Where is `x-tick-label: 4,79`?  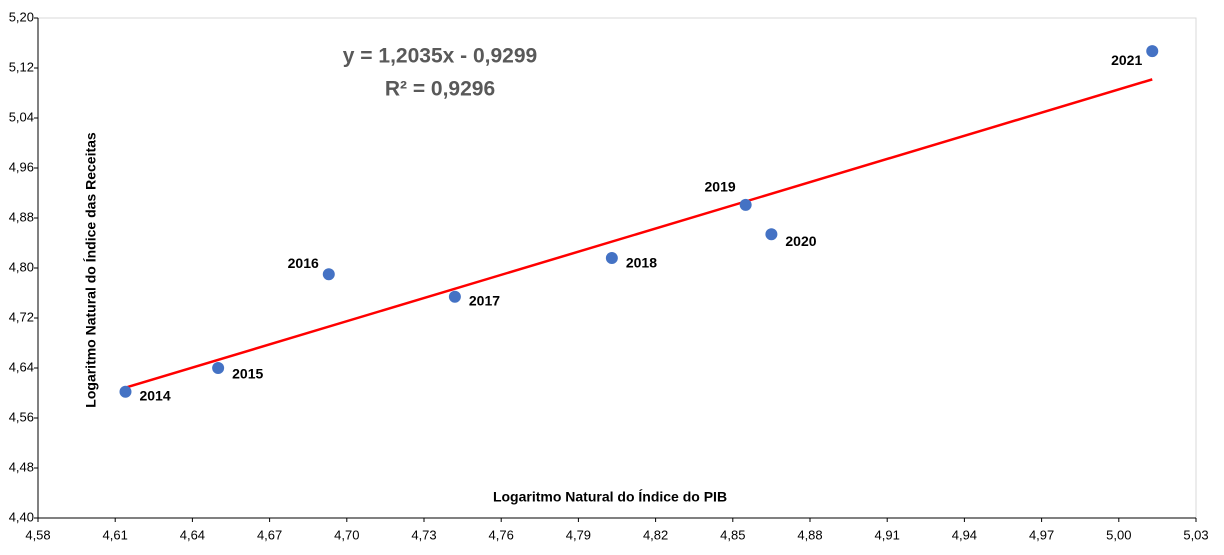
x-tick-label: 4,79 is located at coordinates (578, 534).